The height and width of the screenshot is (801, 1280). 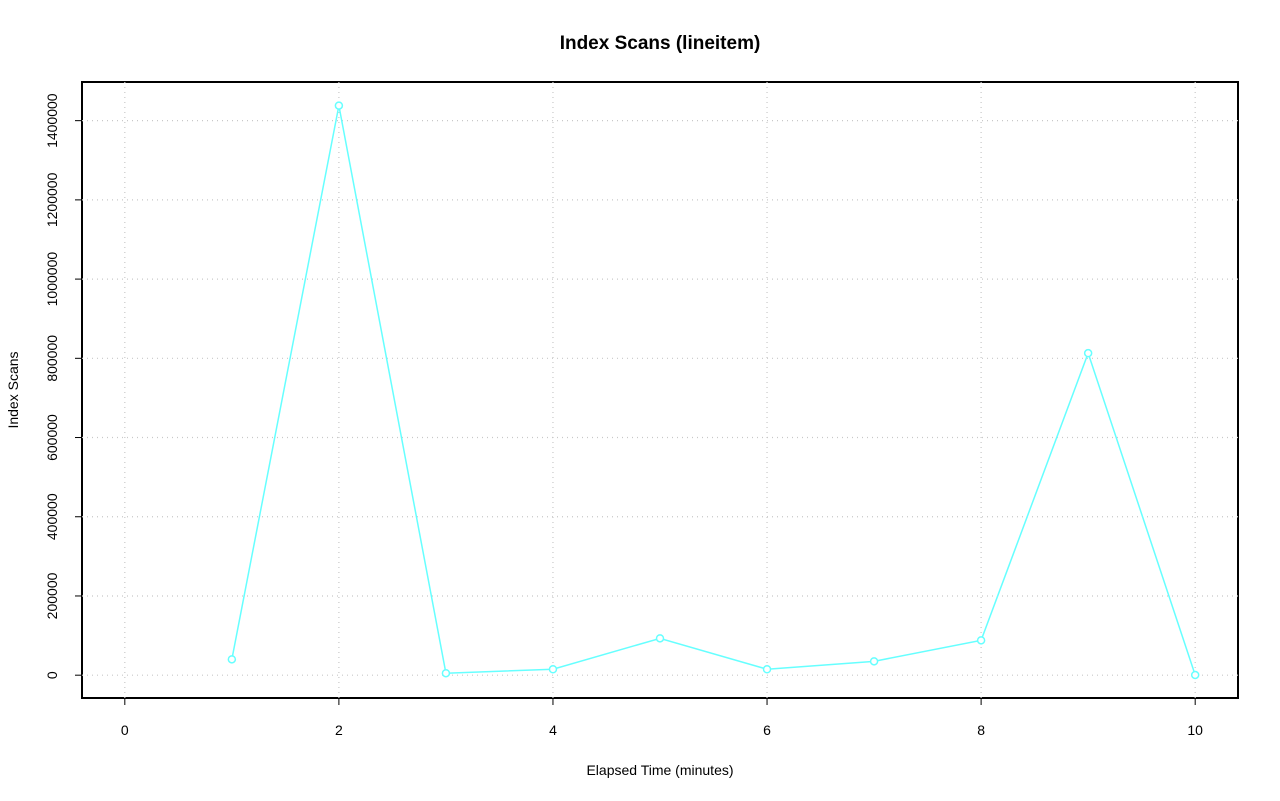 What do you see at coordinates (52, 120) in the screenshot?
I see `y-tick-label: 1400000` at bounding box center [52, 120].